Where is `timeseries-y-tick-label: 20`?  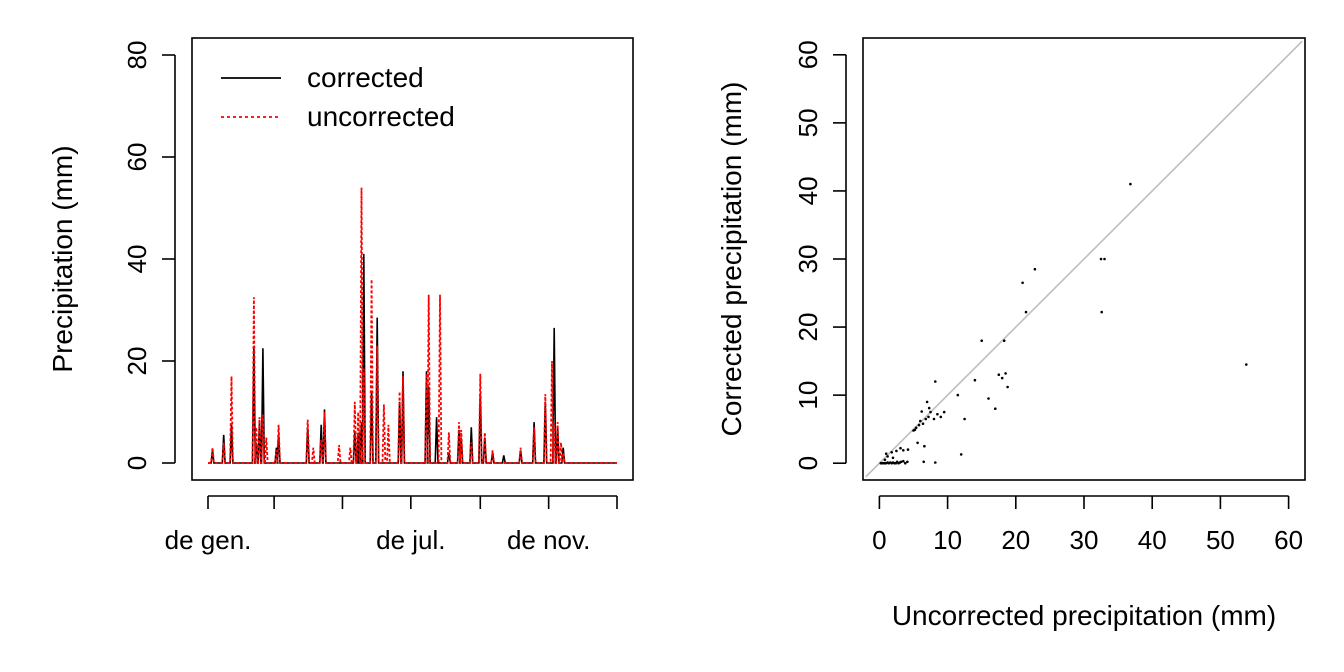 timeseries-y-tick-label: 20 is located at coordinates (137, 361).